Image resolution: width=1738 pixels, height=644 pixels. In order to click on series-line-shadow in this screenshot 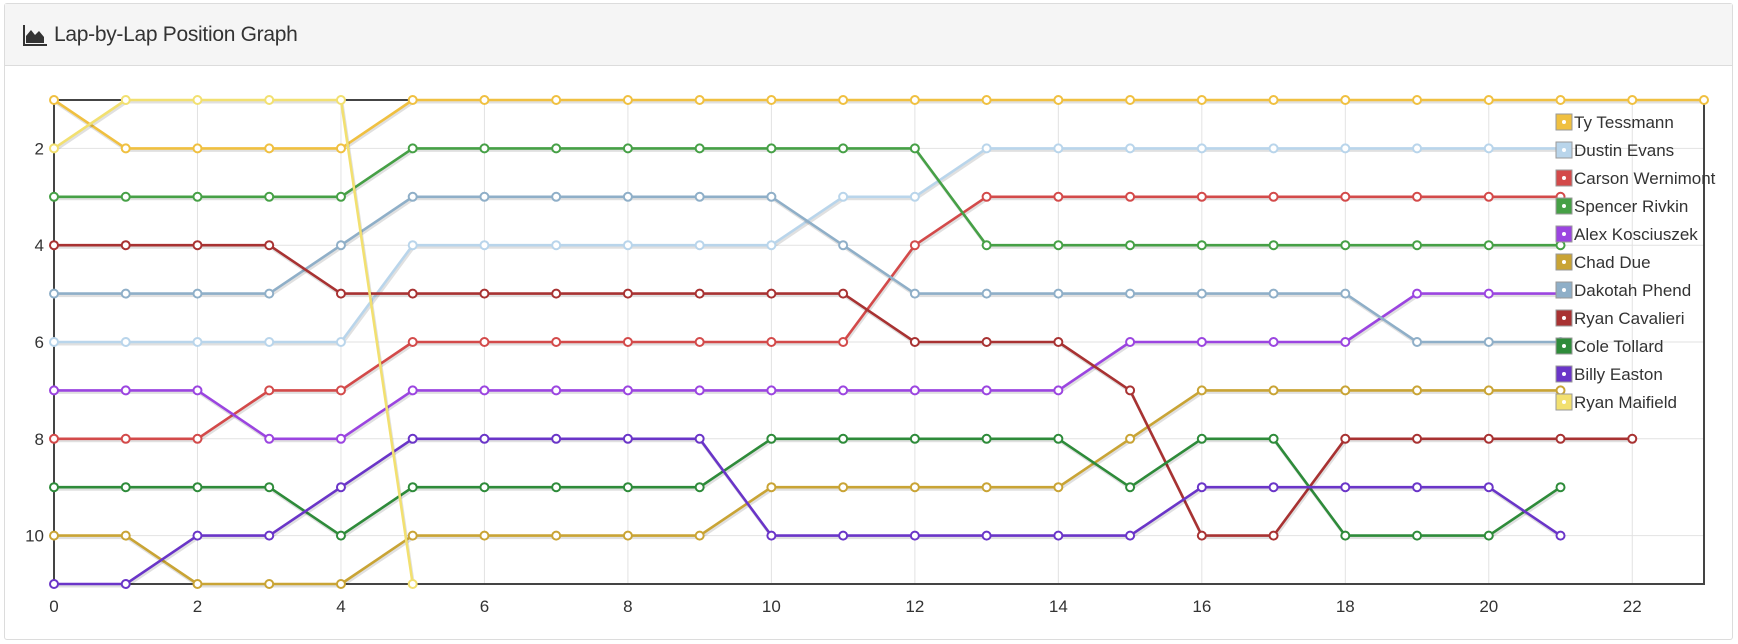, I will do `click(879, 126)`.